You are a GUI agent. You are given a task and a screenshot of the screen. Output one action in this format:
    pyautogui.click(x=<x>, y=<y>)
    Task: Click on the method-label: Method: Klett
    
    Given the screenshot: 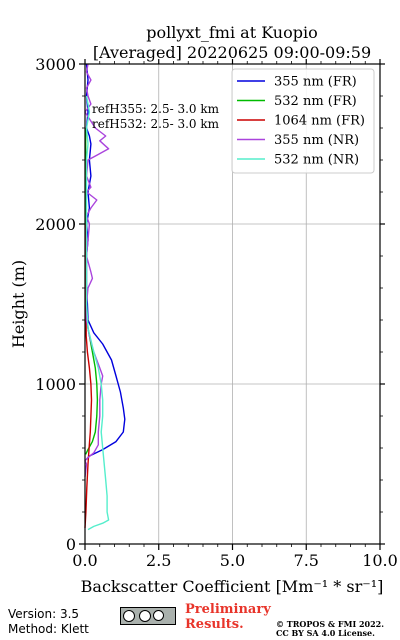 What is the action you would take?
    pyautogui.click(x=48, y=629)
    